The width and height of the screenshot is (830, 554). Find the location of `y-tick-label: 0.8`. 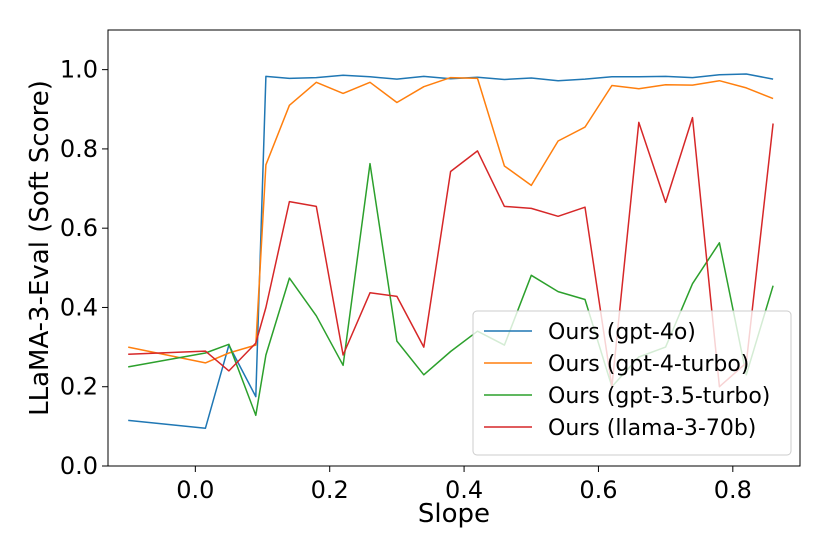

y-tick-label: 0.8 is located at coordinates (79, 149).